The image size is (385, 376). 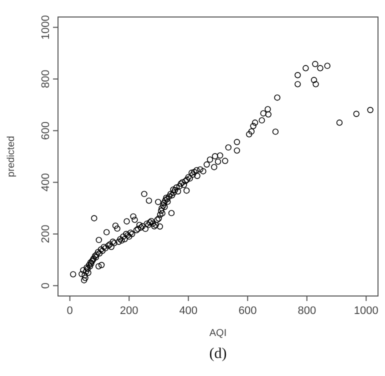 What do you see at coordinates (46, 182) in the screenshot?
I see `y-tick-label: 400` at bounding box center [46, 182].